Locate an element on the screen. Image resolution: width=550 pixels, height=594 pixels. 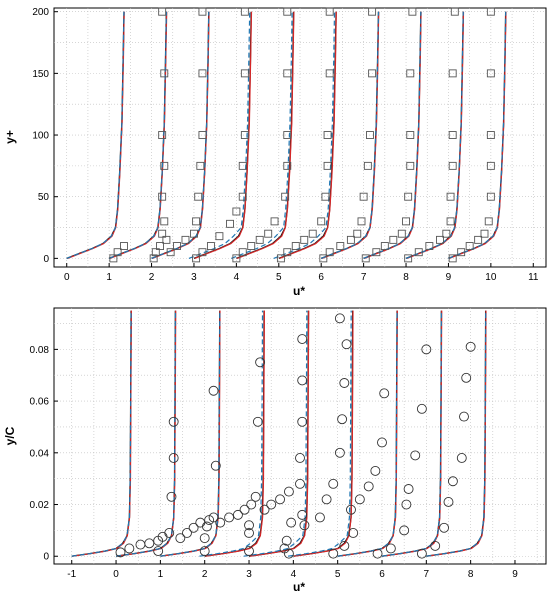
y-tick-label: 100 is located at coordinates (40, 136).